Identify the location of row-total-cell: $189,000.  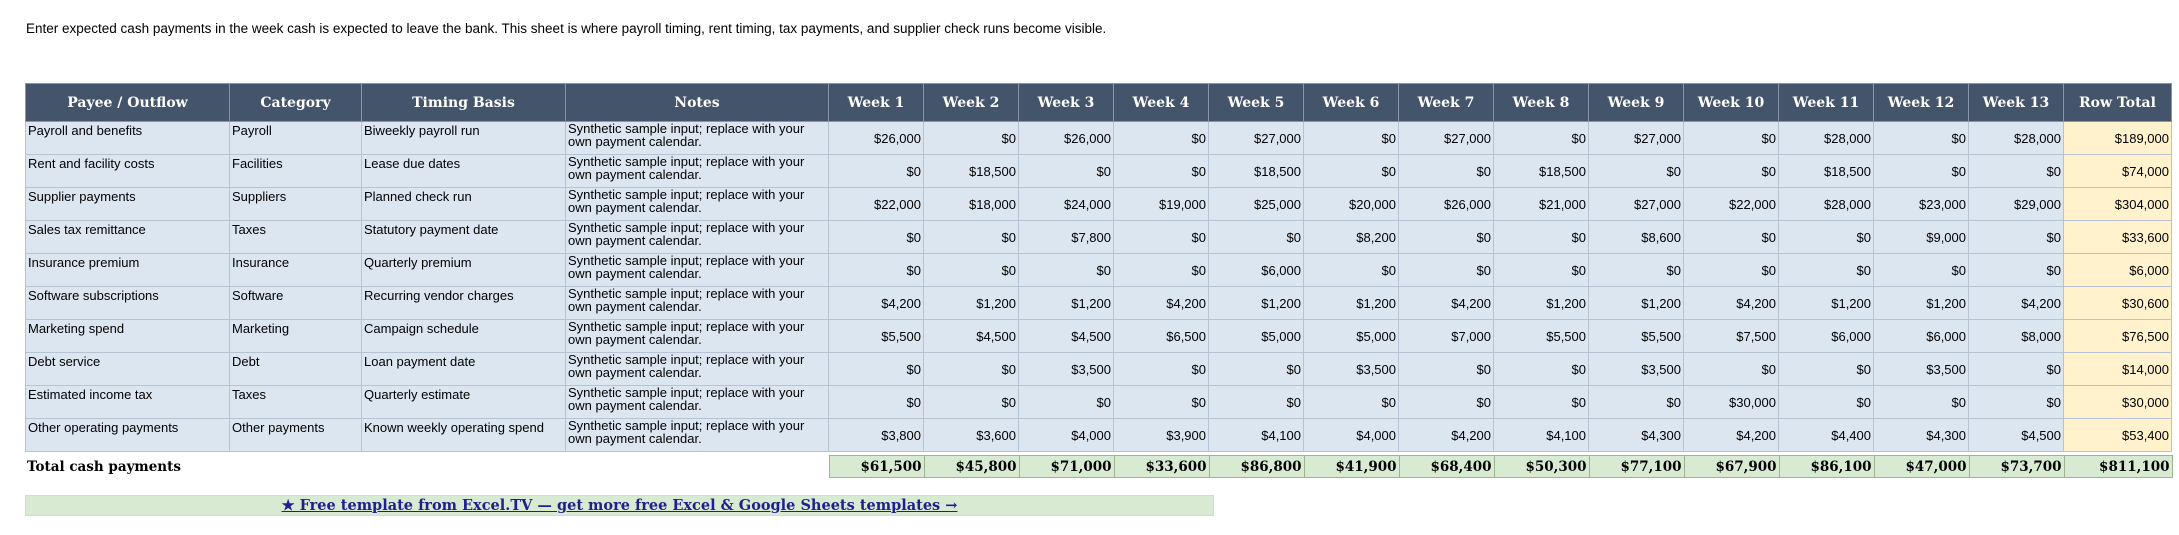
(2117, 138).